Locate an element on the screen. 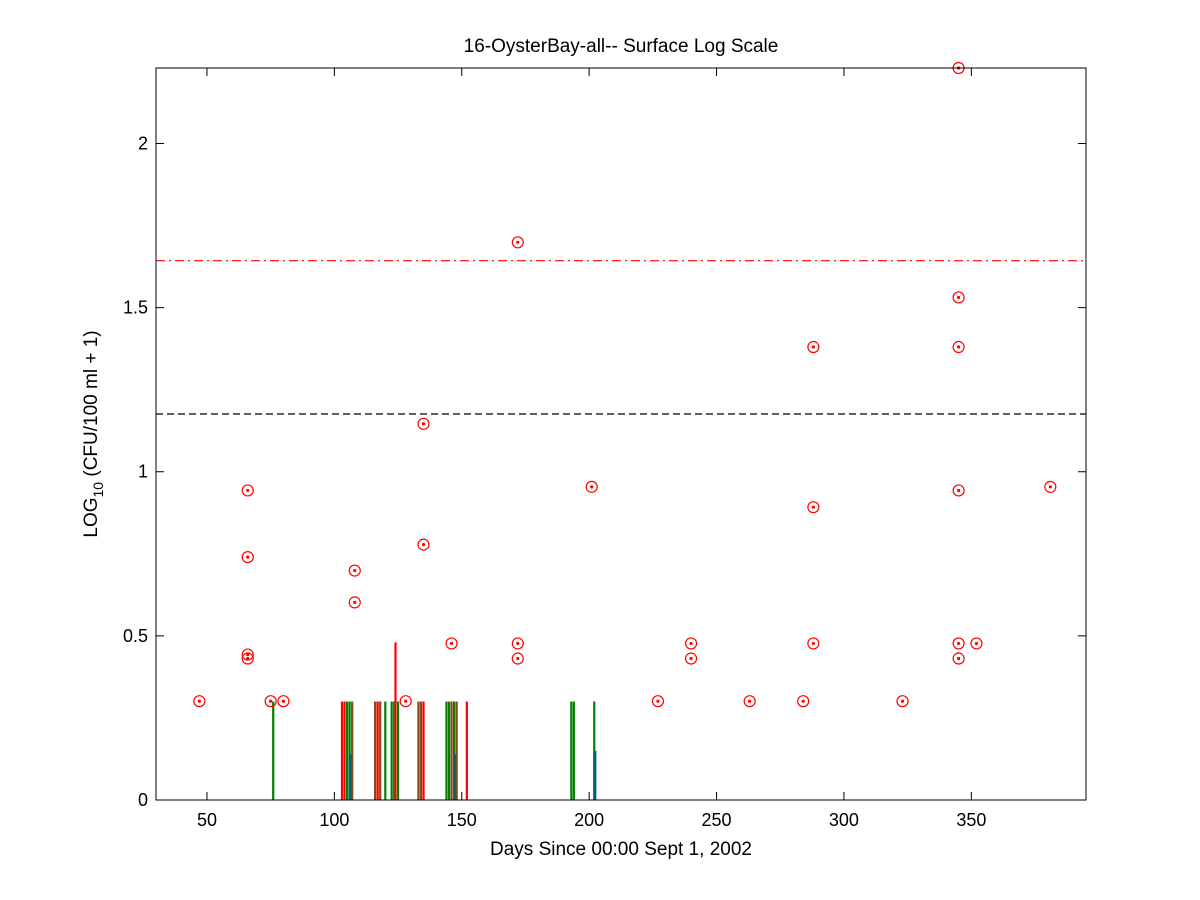  y-axis-label-sub: 10 is located at coordinates (98, 490).